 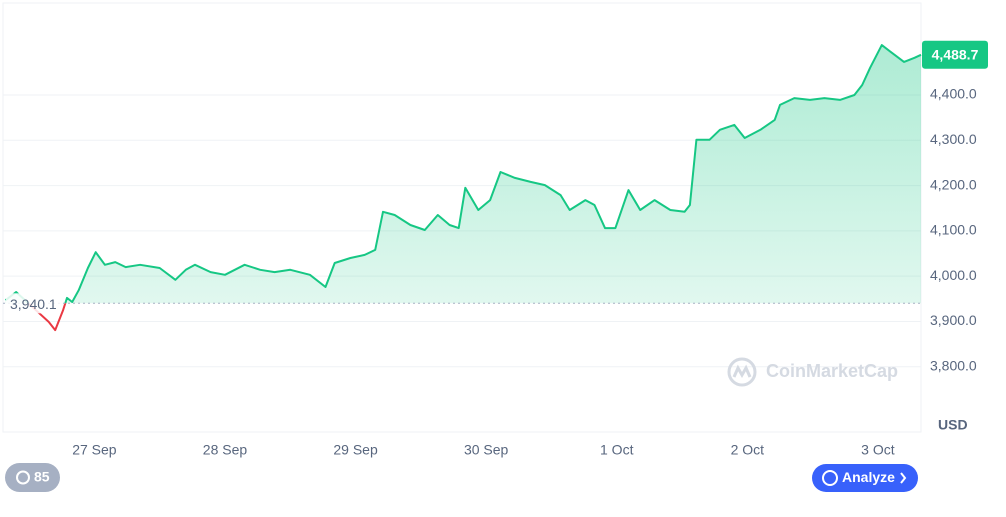 I want to click on y-tick-label: 4,000.0, so click(x=953, y=275).